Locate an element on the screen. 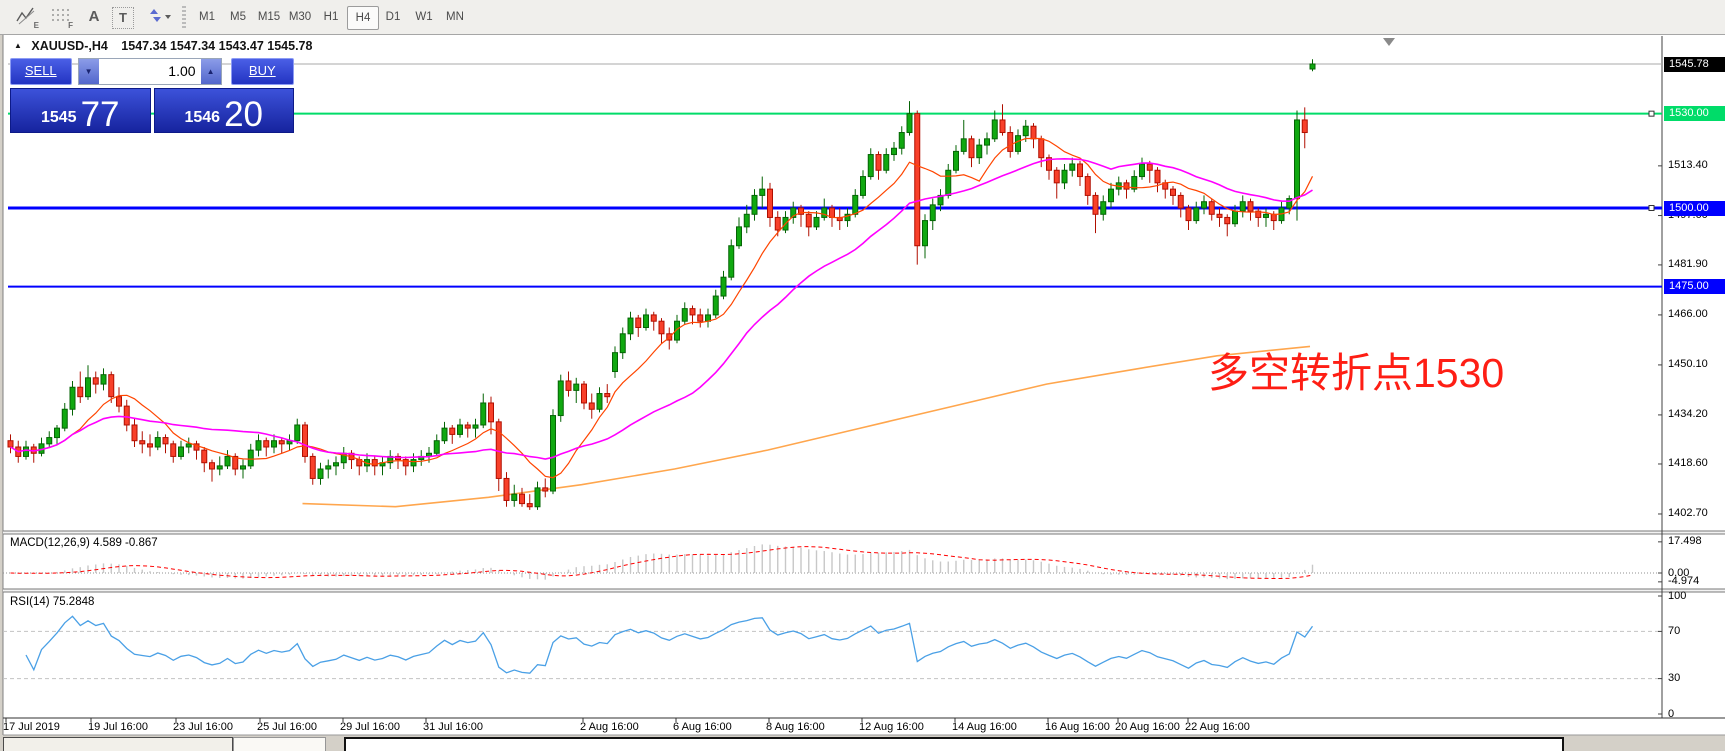 The image size is (1725, 751). price-tick-label: 1434.20 is located at coordinates (1688, 414).